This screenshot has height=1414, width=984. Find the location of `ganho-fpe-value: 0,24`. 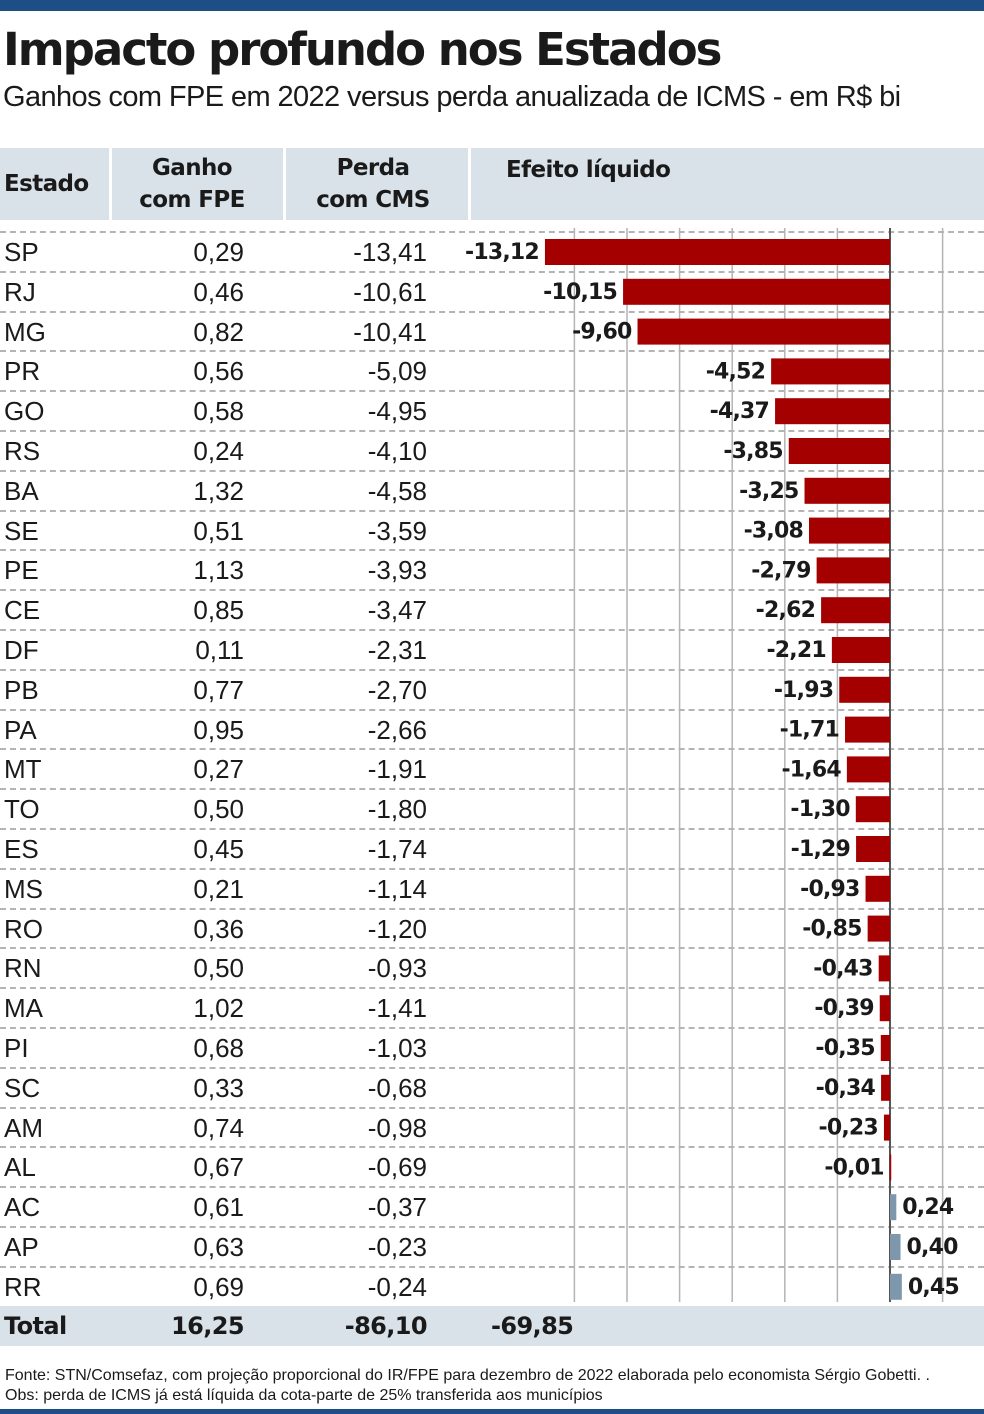

ganho-fpe-value: 0,24 is located at coordinates (218, 451).